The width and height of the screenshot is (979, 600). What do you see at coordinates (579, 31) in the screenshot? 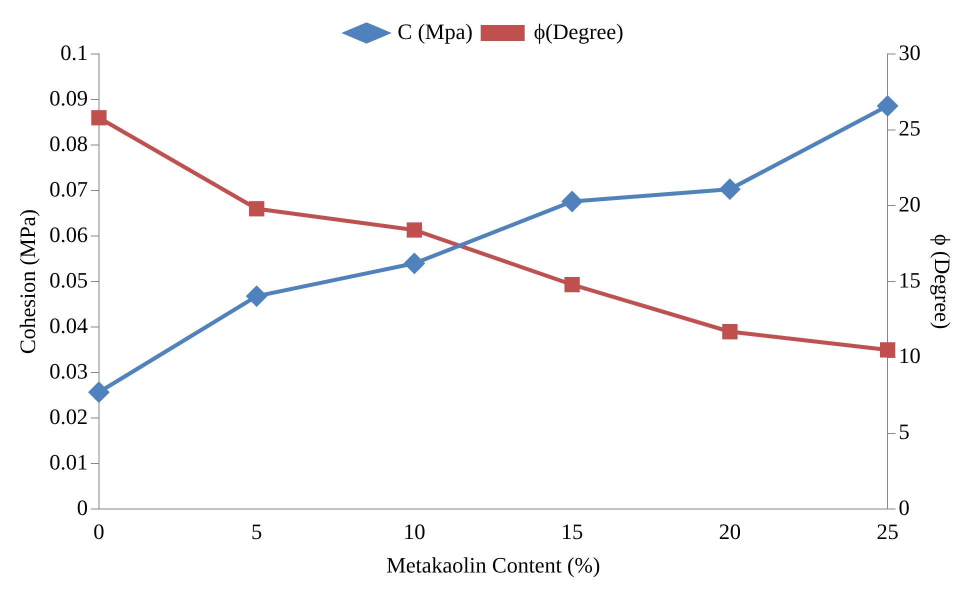
I see `legend-label: ϕ(Degree)` at bounding box center [579, 31].